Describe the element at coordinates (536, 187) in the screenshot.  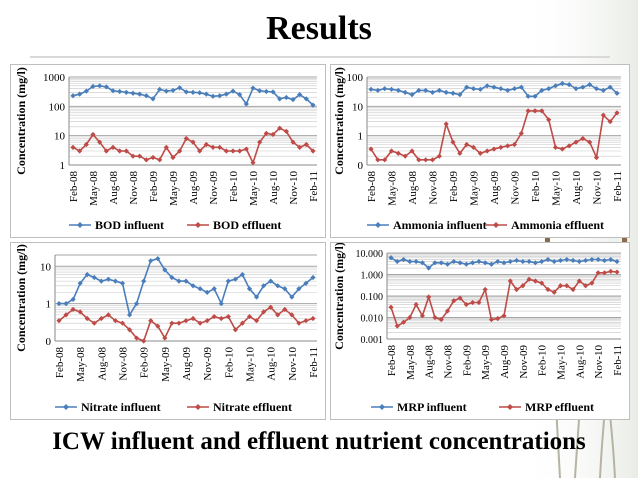
I see `ammonia-x-tick-label: Feb-10` at that location.